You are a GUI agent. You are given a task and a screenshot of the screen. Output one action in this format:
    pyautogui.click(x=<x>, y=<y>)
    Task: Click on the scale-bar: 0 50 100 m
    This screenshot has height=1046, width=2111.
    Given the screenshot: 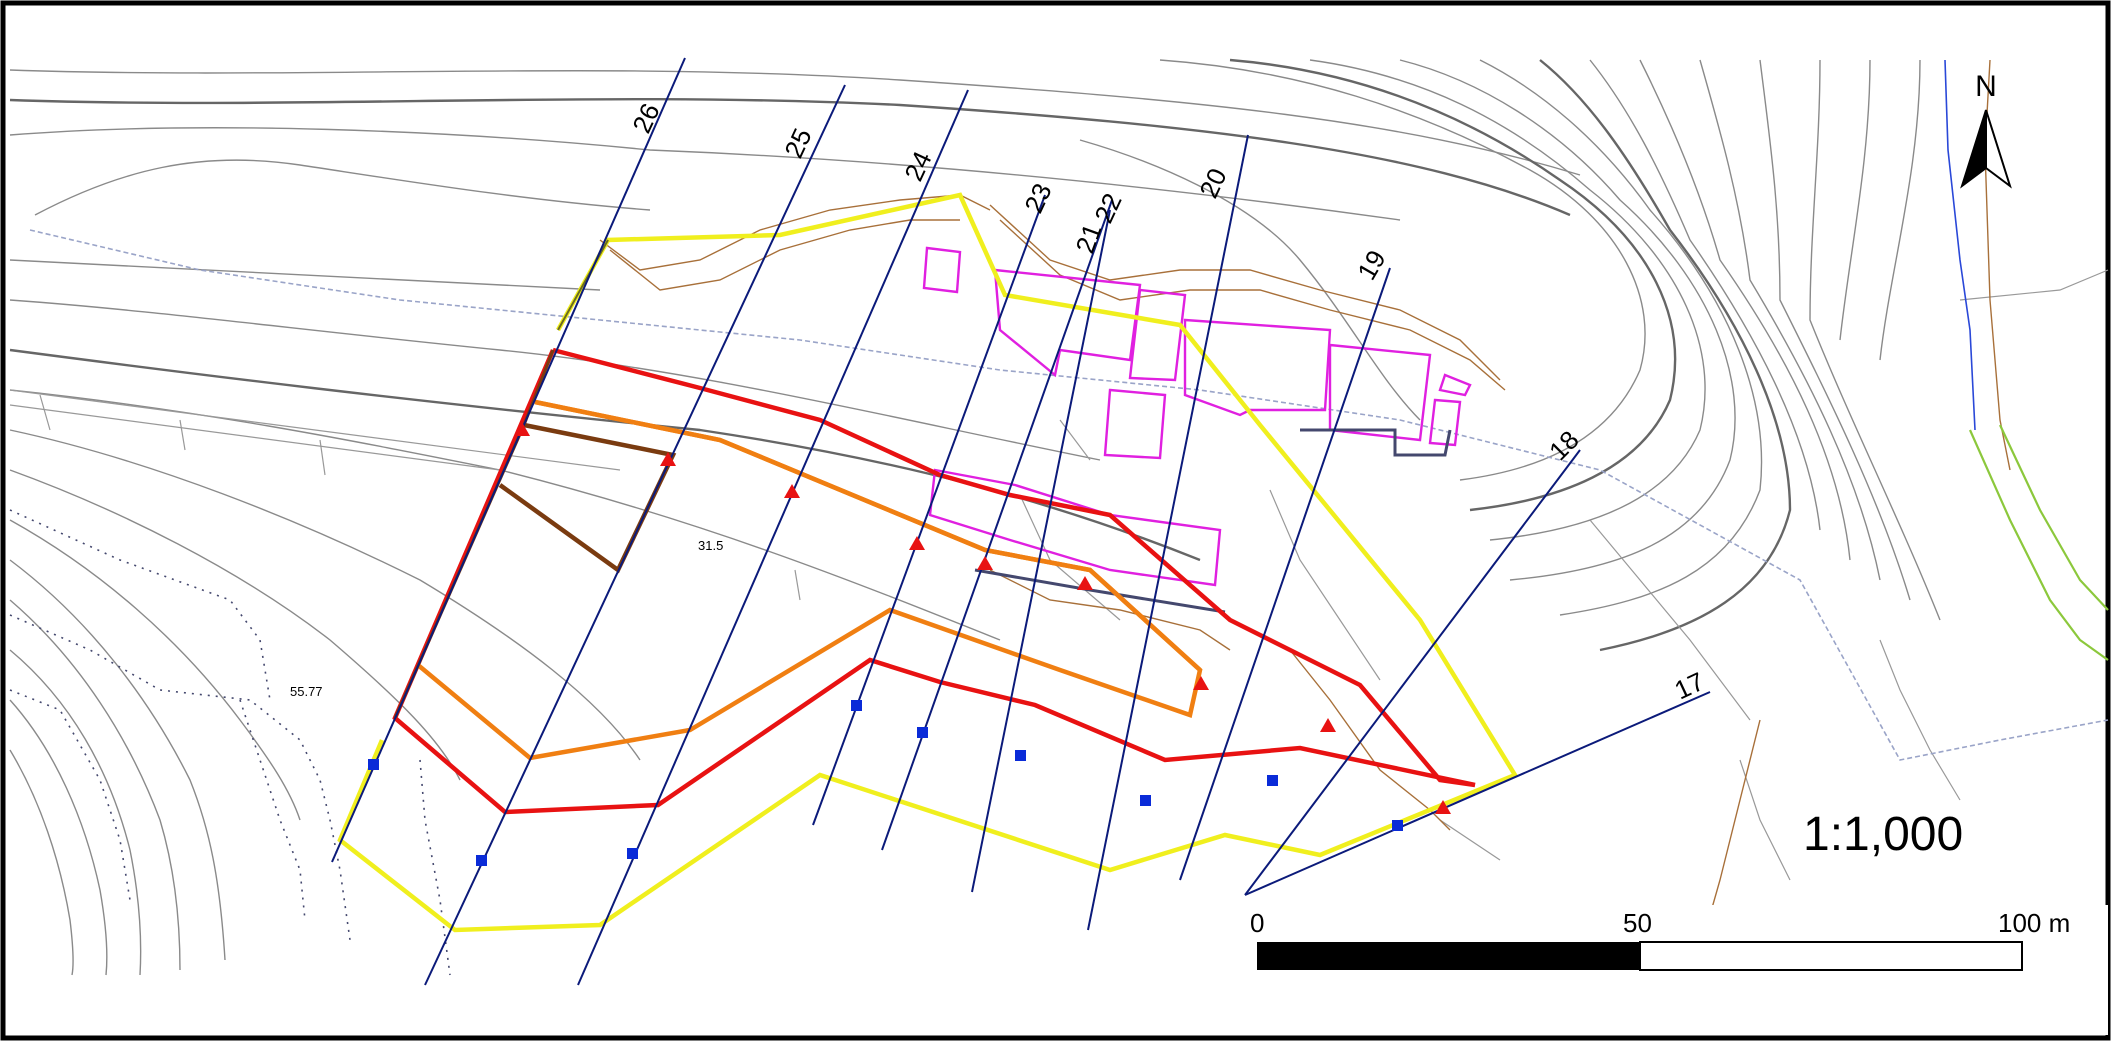 What is the action you would take?
    pyautogui.click(x=1660, y=939)
    